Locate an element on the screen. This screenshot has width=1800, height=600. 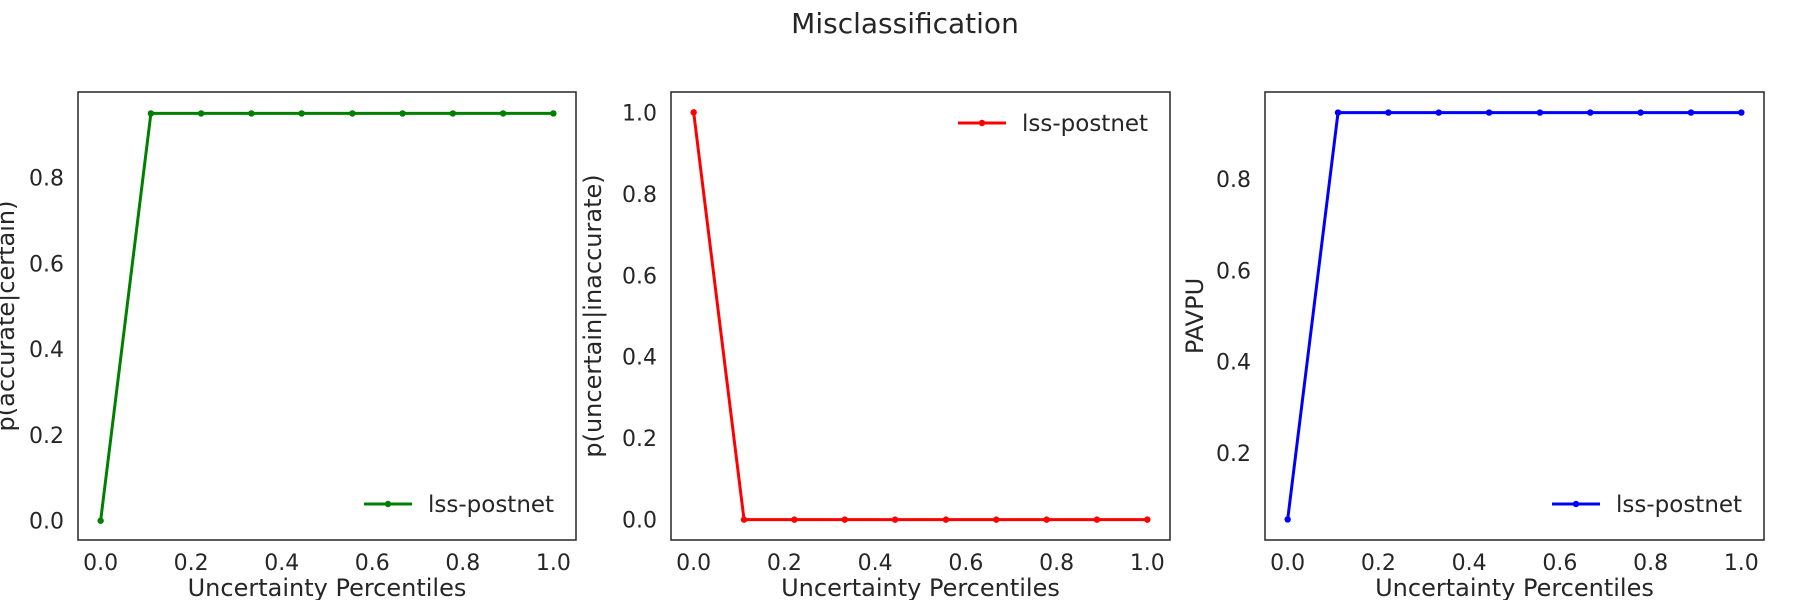
y-tick-label: 1.0 is located at coordinates (639, 113).